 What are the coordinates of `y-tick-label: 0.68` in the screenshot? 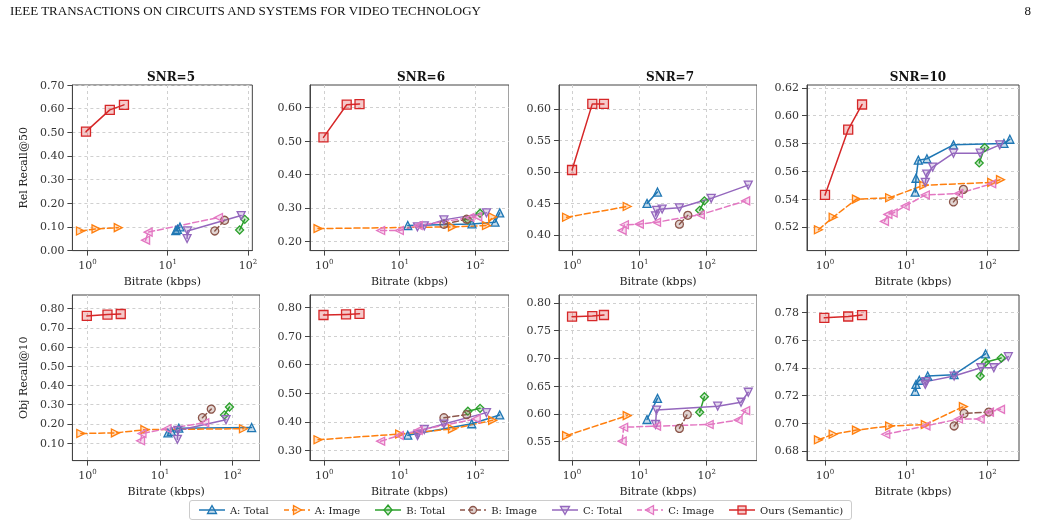 It's located at (786, 451).